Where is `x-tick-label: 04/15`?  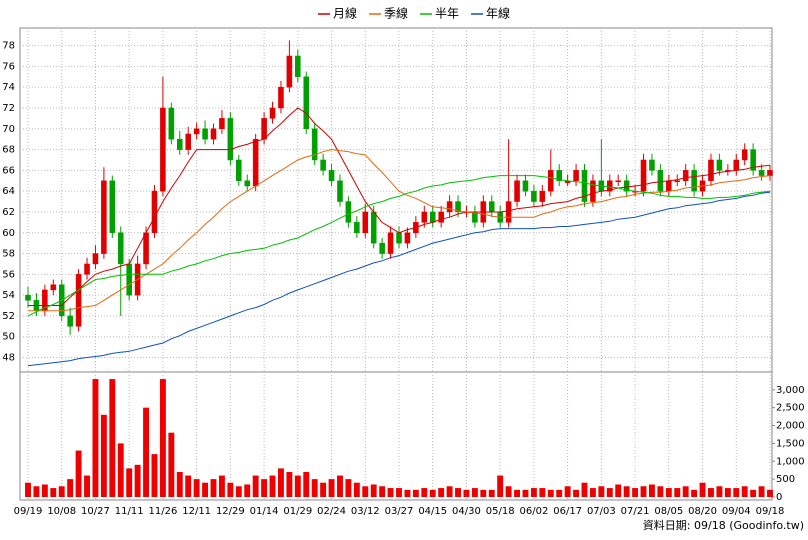 x-tick-label: 04/15 is located at coordinates (432, 511).